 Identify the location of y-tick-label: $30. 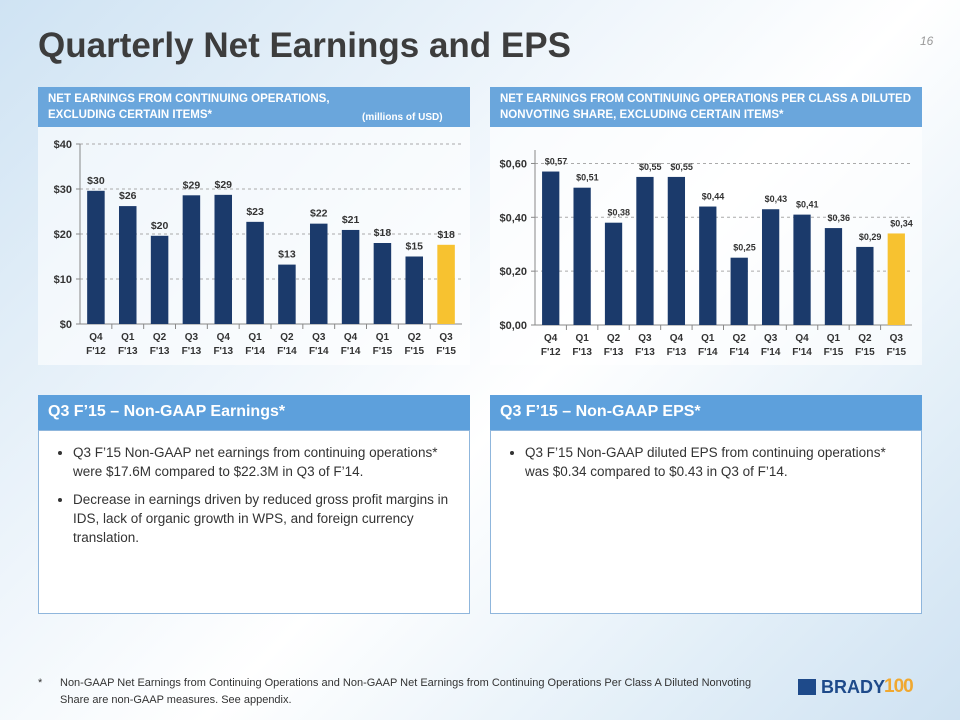
(63, 190).